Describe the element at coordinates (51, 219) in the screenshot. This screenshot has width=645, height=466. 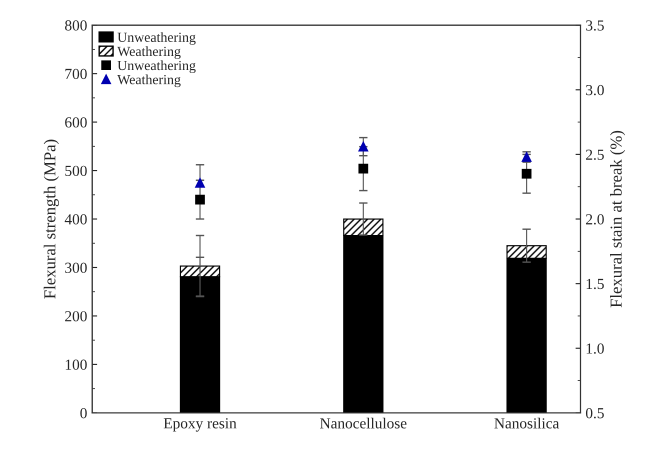
I see `y-axis-title: Flexural strength (MPa)` at that location.